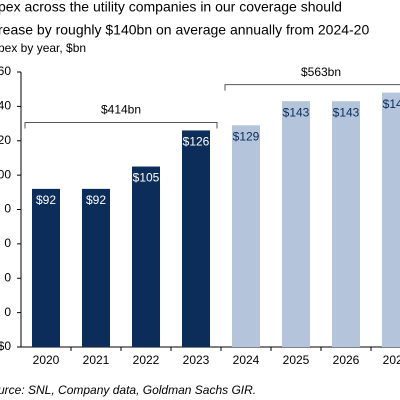 This screenshot has height=400, width=400. Describe the element at coordinates (391, 104) in the screenshot. I see `value-label: $148` at that location.